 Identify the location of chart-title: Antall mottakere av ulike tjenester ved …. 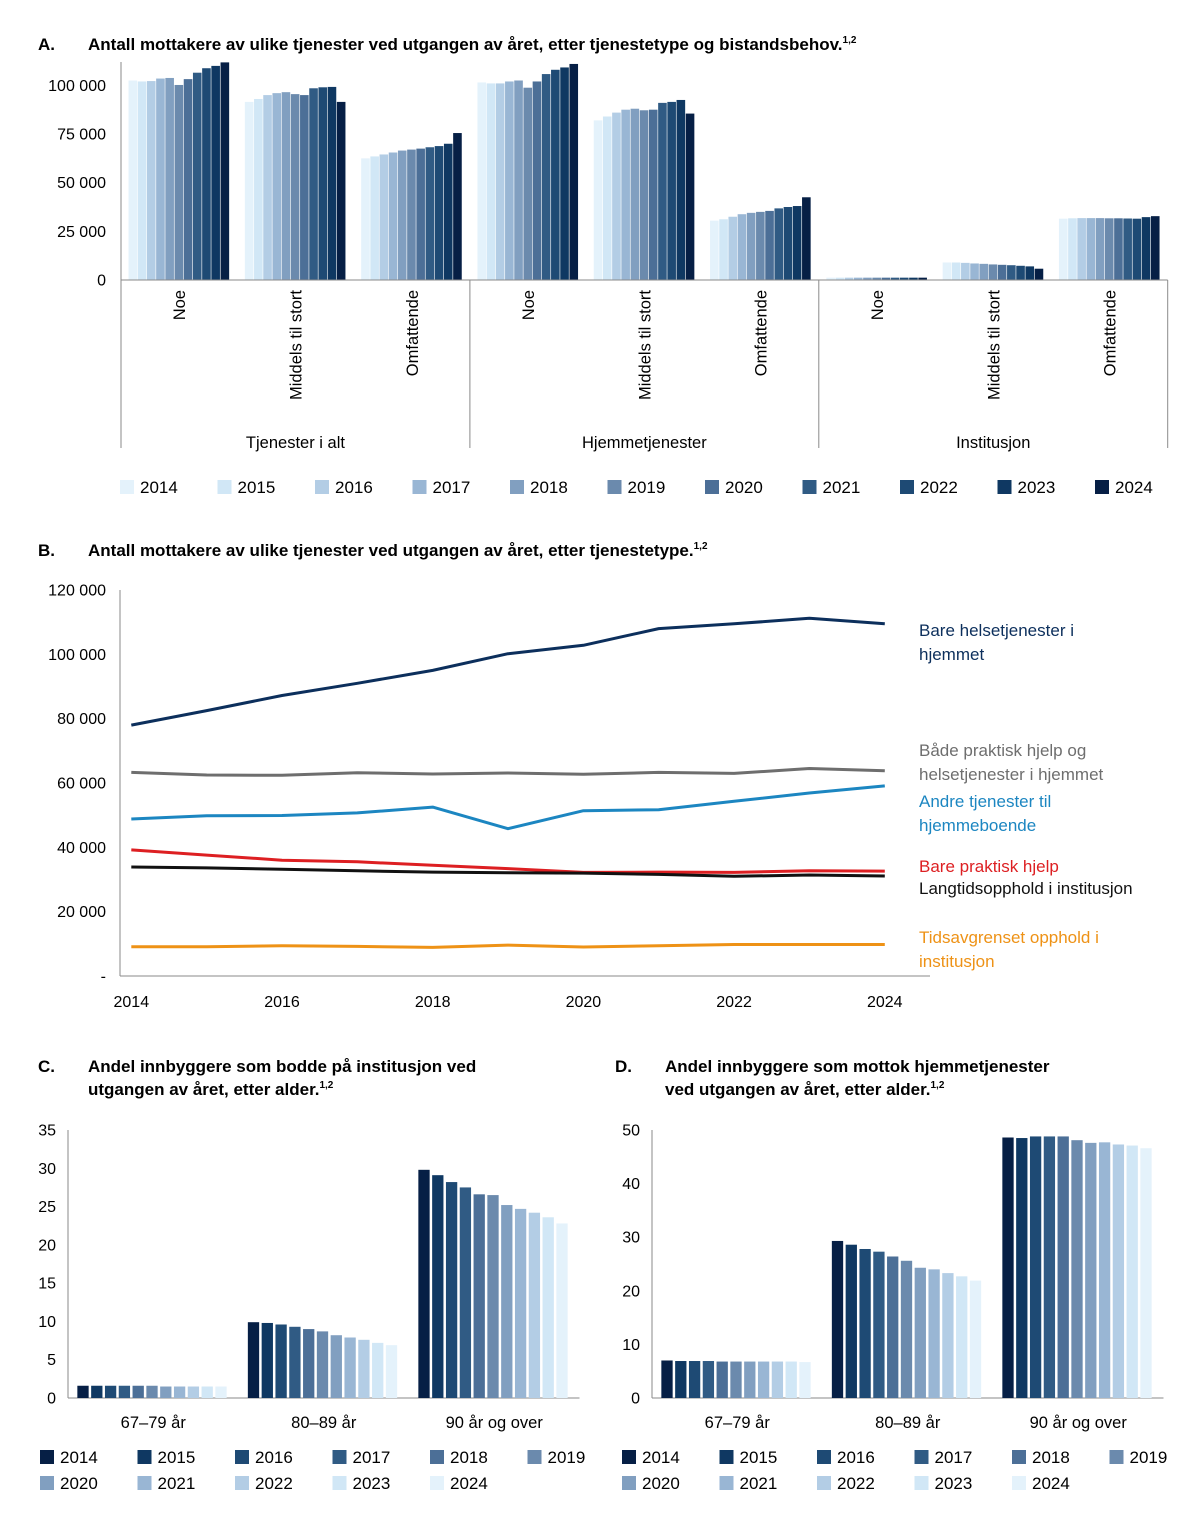
(398, 550).